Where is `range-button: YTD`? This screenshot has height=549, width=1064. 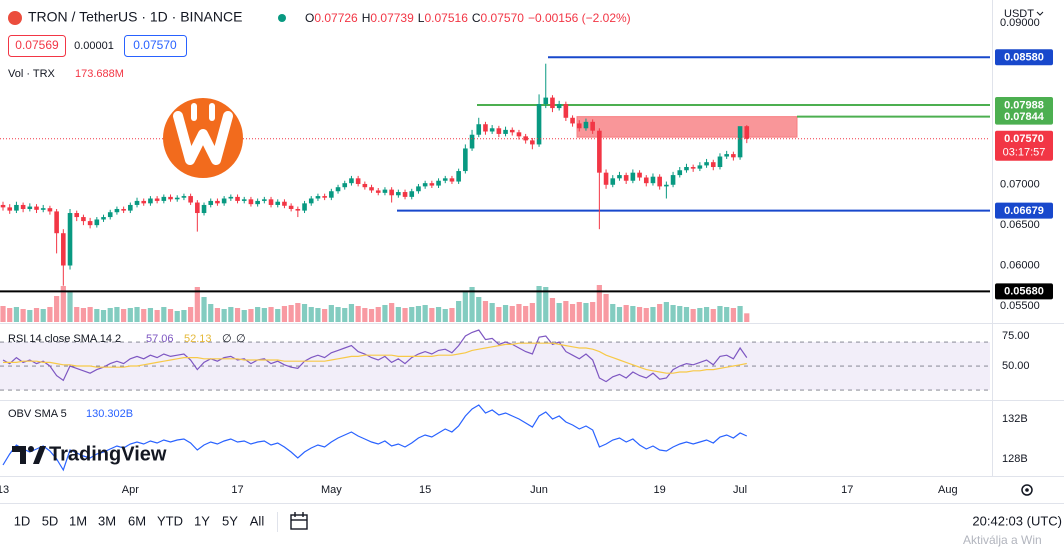
range-button: YTD is located at coordinates (170, 520).